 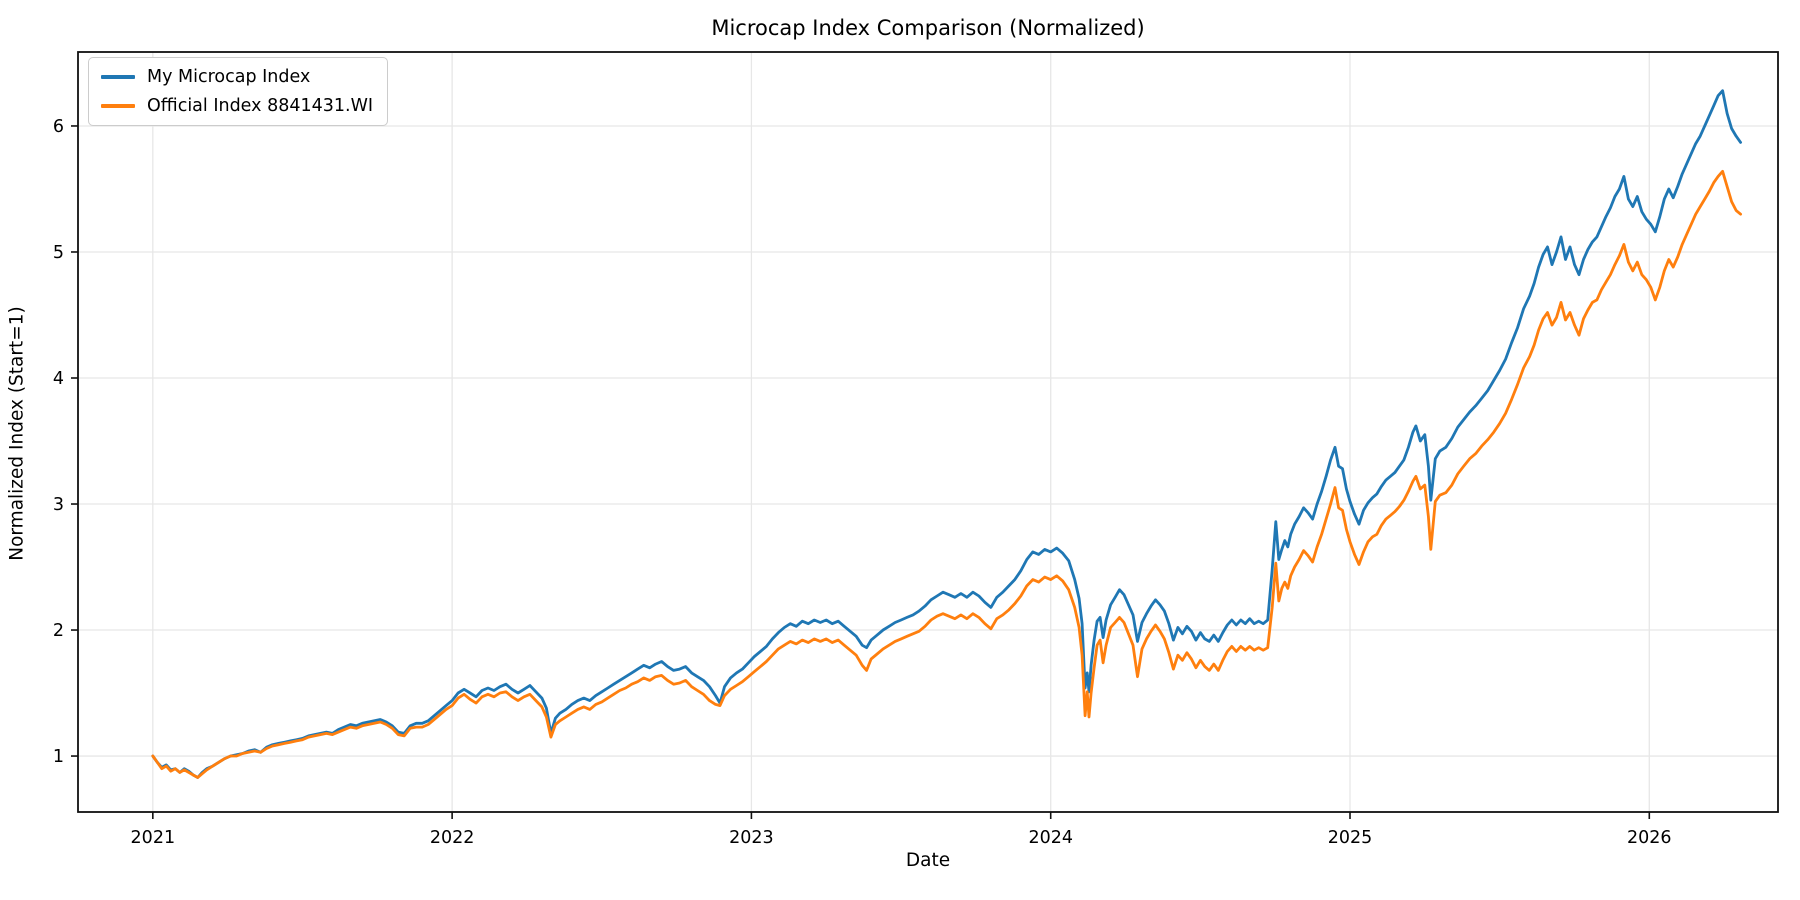 I want to click on x-tick-label-2021: 2021, so click(x=153, y=838).